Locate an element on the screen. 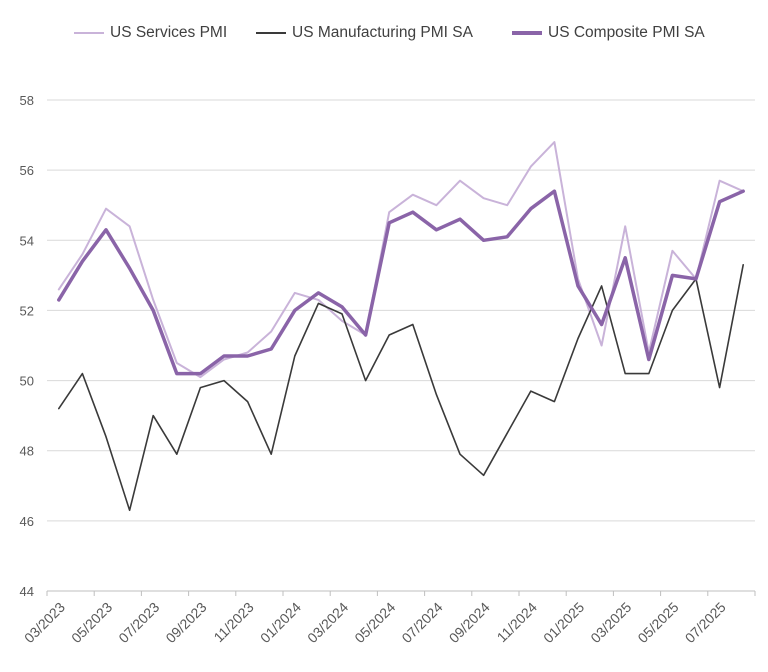 The width and height of the screenshot is (768, 672). y-tick-label: 48 is located at coordinates (27, 451).